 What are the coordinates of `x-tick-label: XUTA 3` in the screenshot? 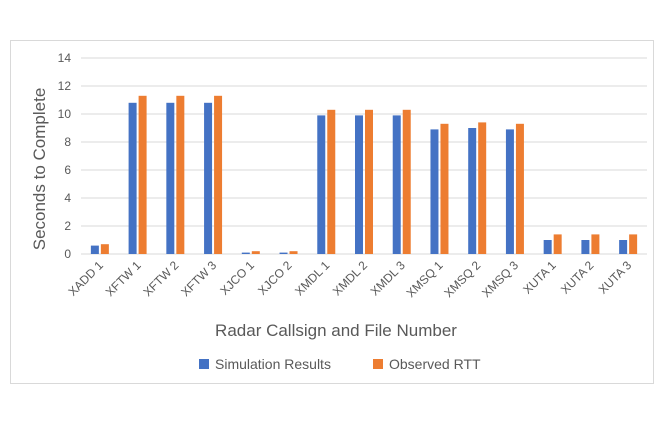 It's located at (615, 277).